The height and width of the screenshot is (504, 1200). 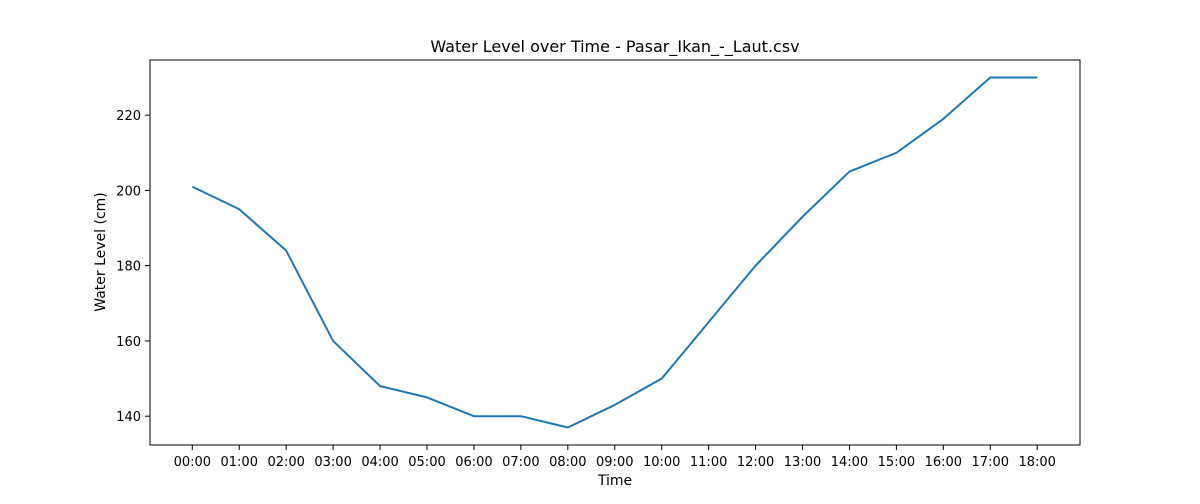 What do you see at coordinates (473, 462) in the screenshot?
I see `x-tick-label: 06:00` at bounding box center [473, 462].